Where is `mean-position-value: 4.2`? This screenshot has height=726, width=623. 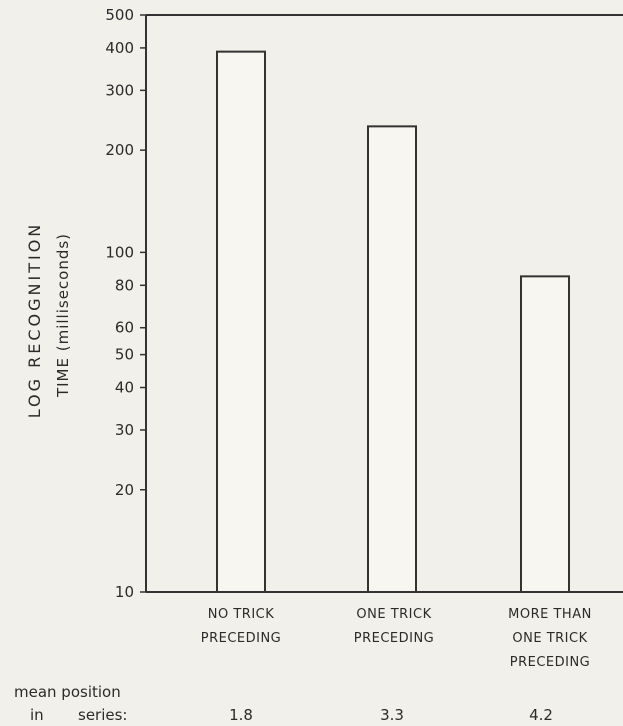 mean-position-value: 4.2 is located at coordinates (541, 715).